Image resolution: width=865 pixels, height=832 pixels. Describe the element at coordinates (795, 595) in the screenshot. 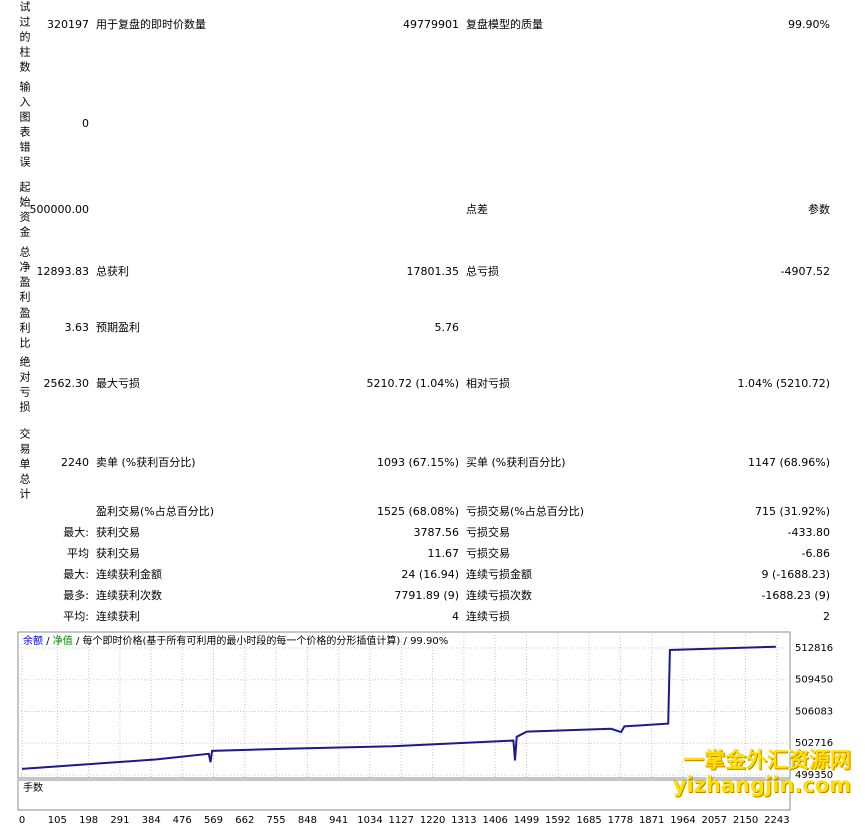

I see `field-value: -1688.23 (9)` at that location.